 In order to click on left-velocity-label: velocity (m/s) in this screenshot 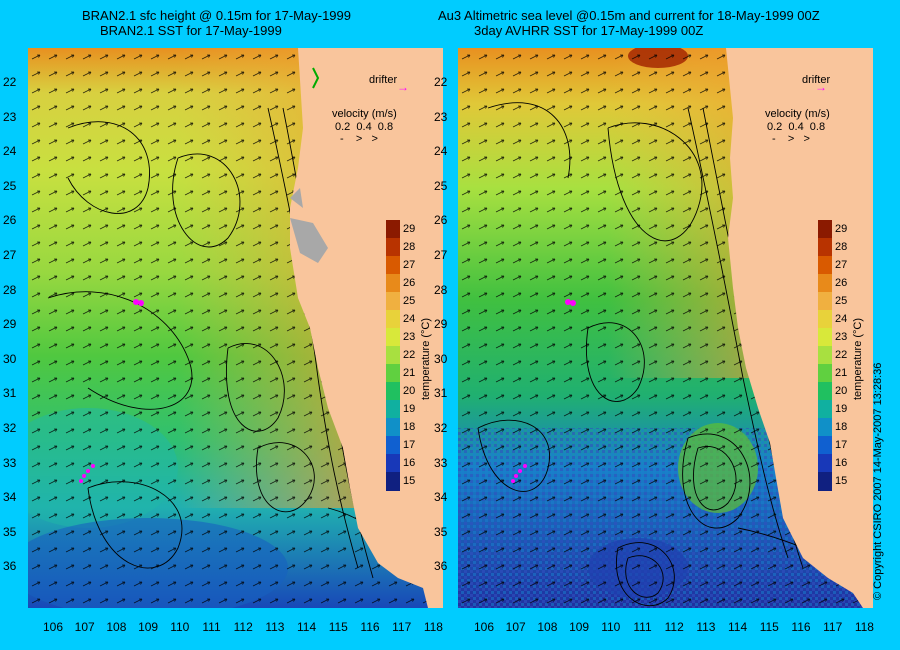, I will do `click(364, 114)`.